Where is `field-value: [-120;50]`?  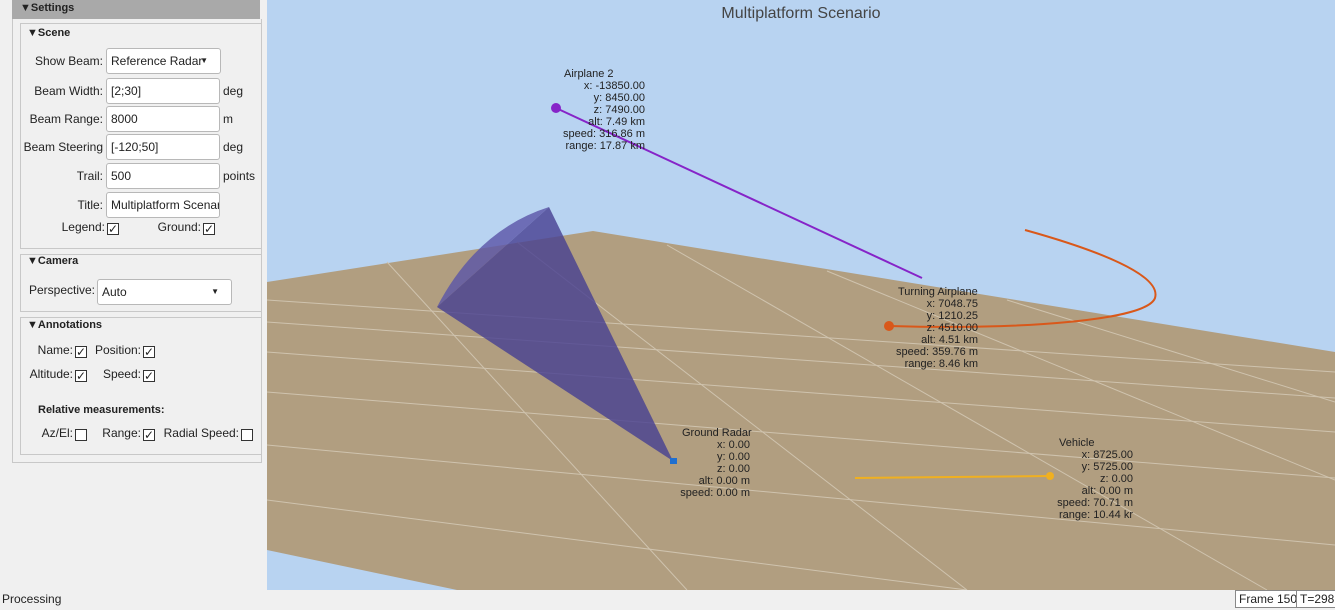
field-value: [-120;50] is located at coordinates (135, 147).